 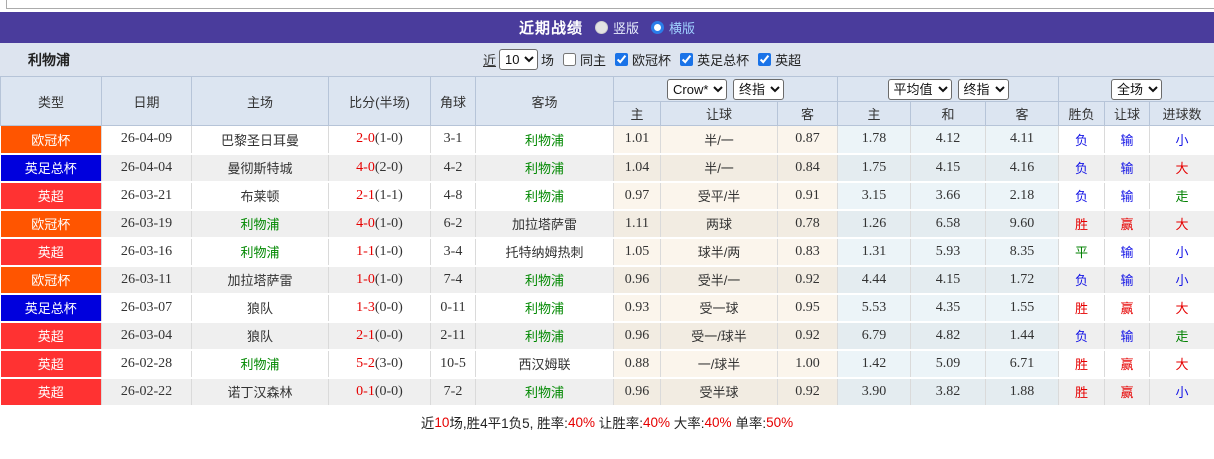 I want to click on same-home-label: 同主, so click(x=593, y=60).